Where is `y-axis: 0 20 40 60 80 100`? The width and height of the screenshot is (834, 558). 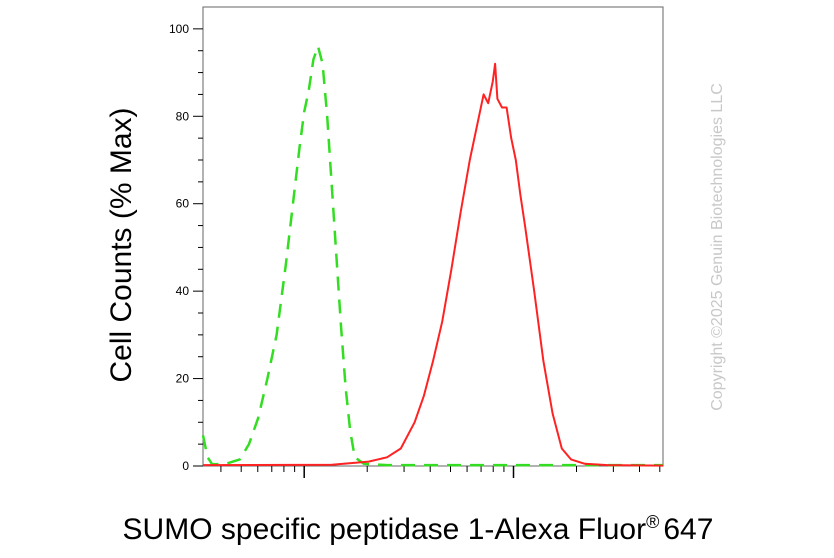 y-axis: 0 20 40 60 80 100 is located at coordinates (186, 247).